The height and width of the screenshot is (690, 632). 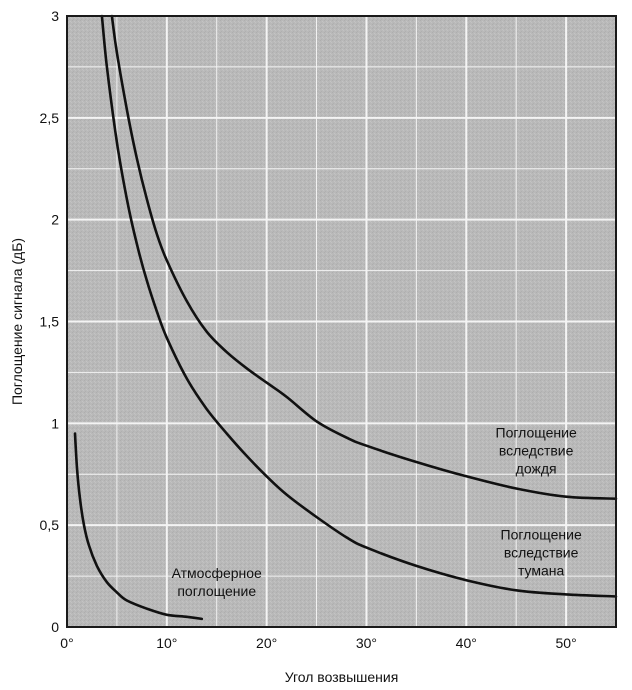 I want to click on series-annotation-1: Поглощение вследствие дождя, so click(x=536, y=451).